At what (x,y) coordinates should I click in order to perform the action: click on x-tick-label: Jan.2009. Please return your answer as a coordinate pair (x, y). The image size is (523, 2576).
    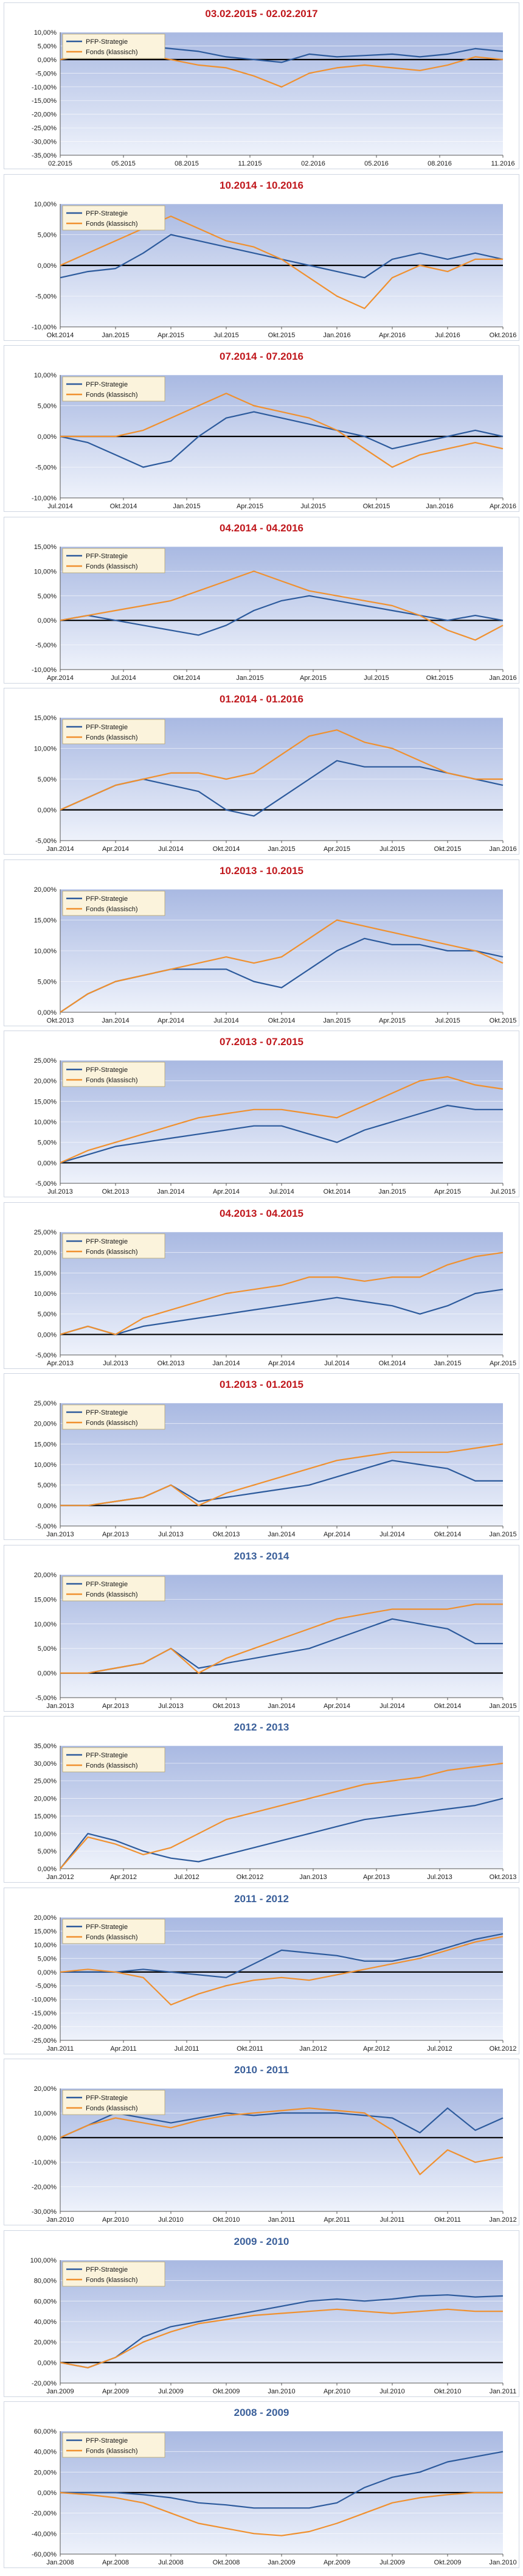
    Looking at the image, I should click on (282, 2562).